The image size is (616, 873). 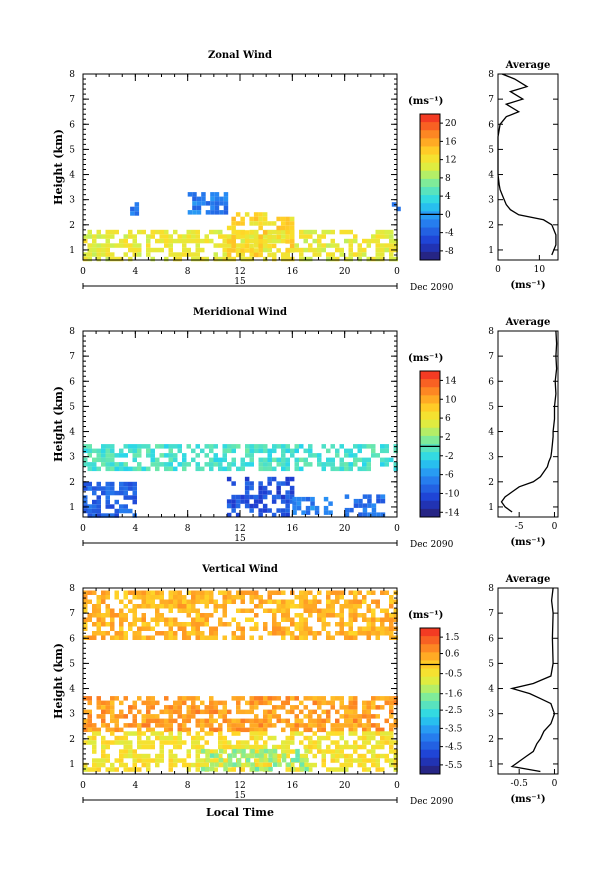 I want to click on heatmap-region, so click(x=260, y=235).